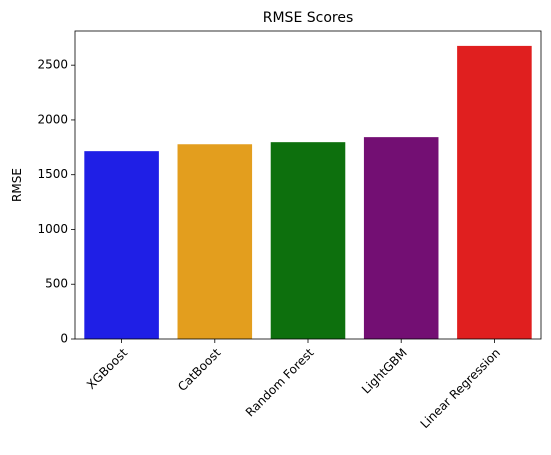 This screenshot has height=455, width=551. Describe the element at coordinates (384, 371) in the screenshot. I see `x-tick-label: LightGBM` at that location.